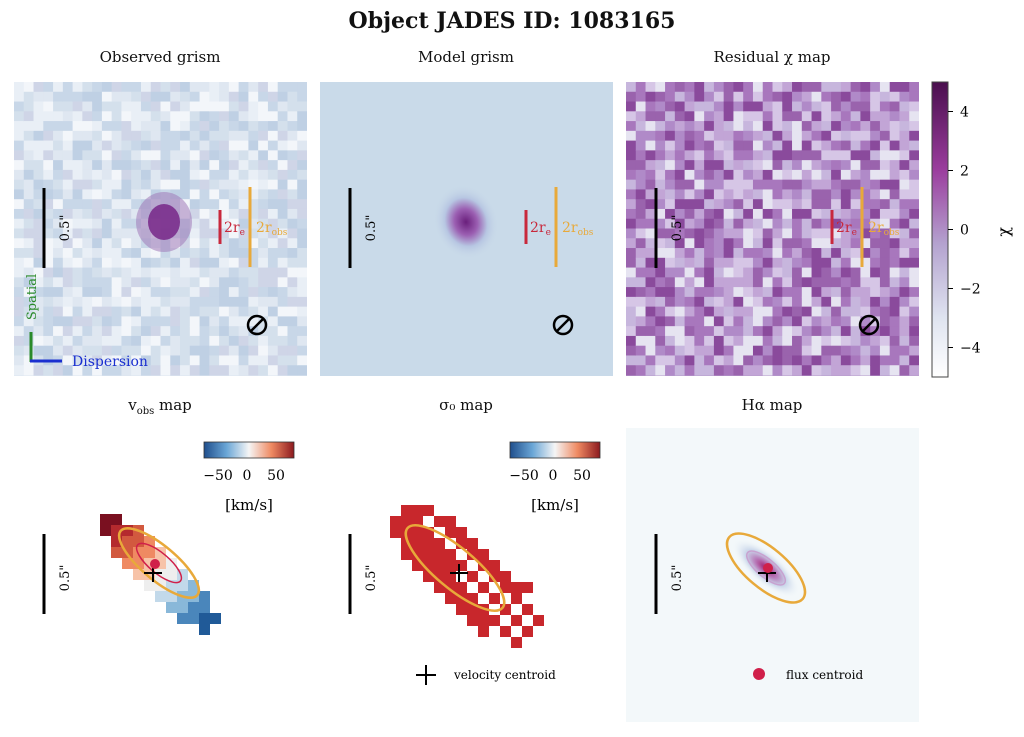 This screenshot has height=737, width=1024. I want to click on velocity-colorbar, so click(555, 450).